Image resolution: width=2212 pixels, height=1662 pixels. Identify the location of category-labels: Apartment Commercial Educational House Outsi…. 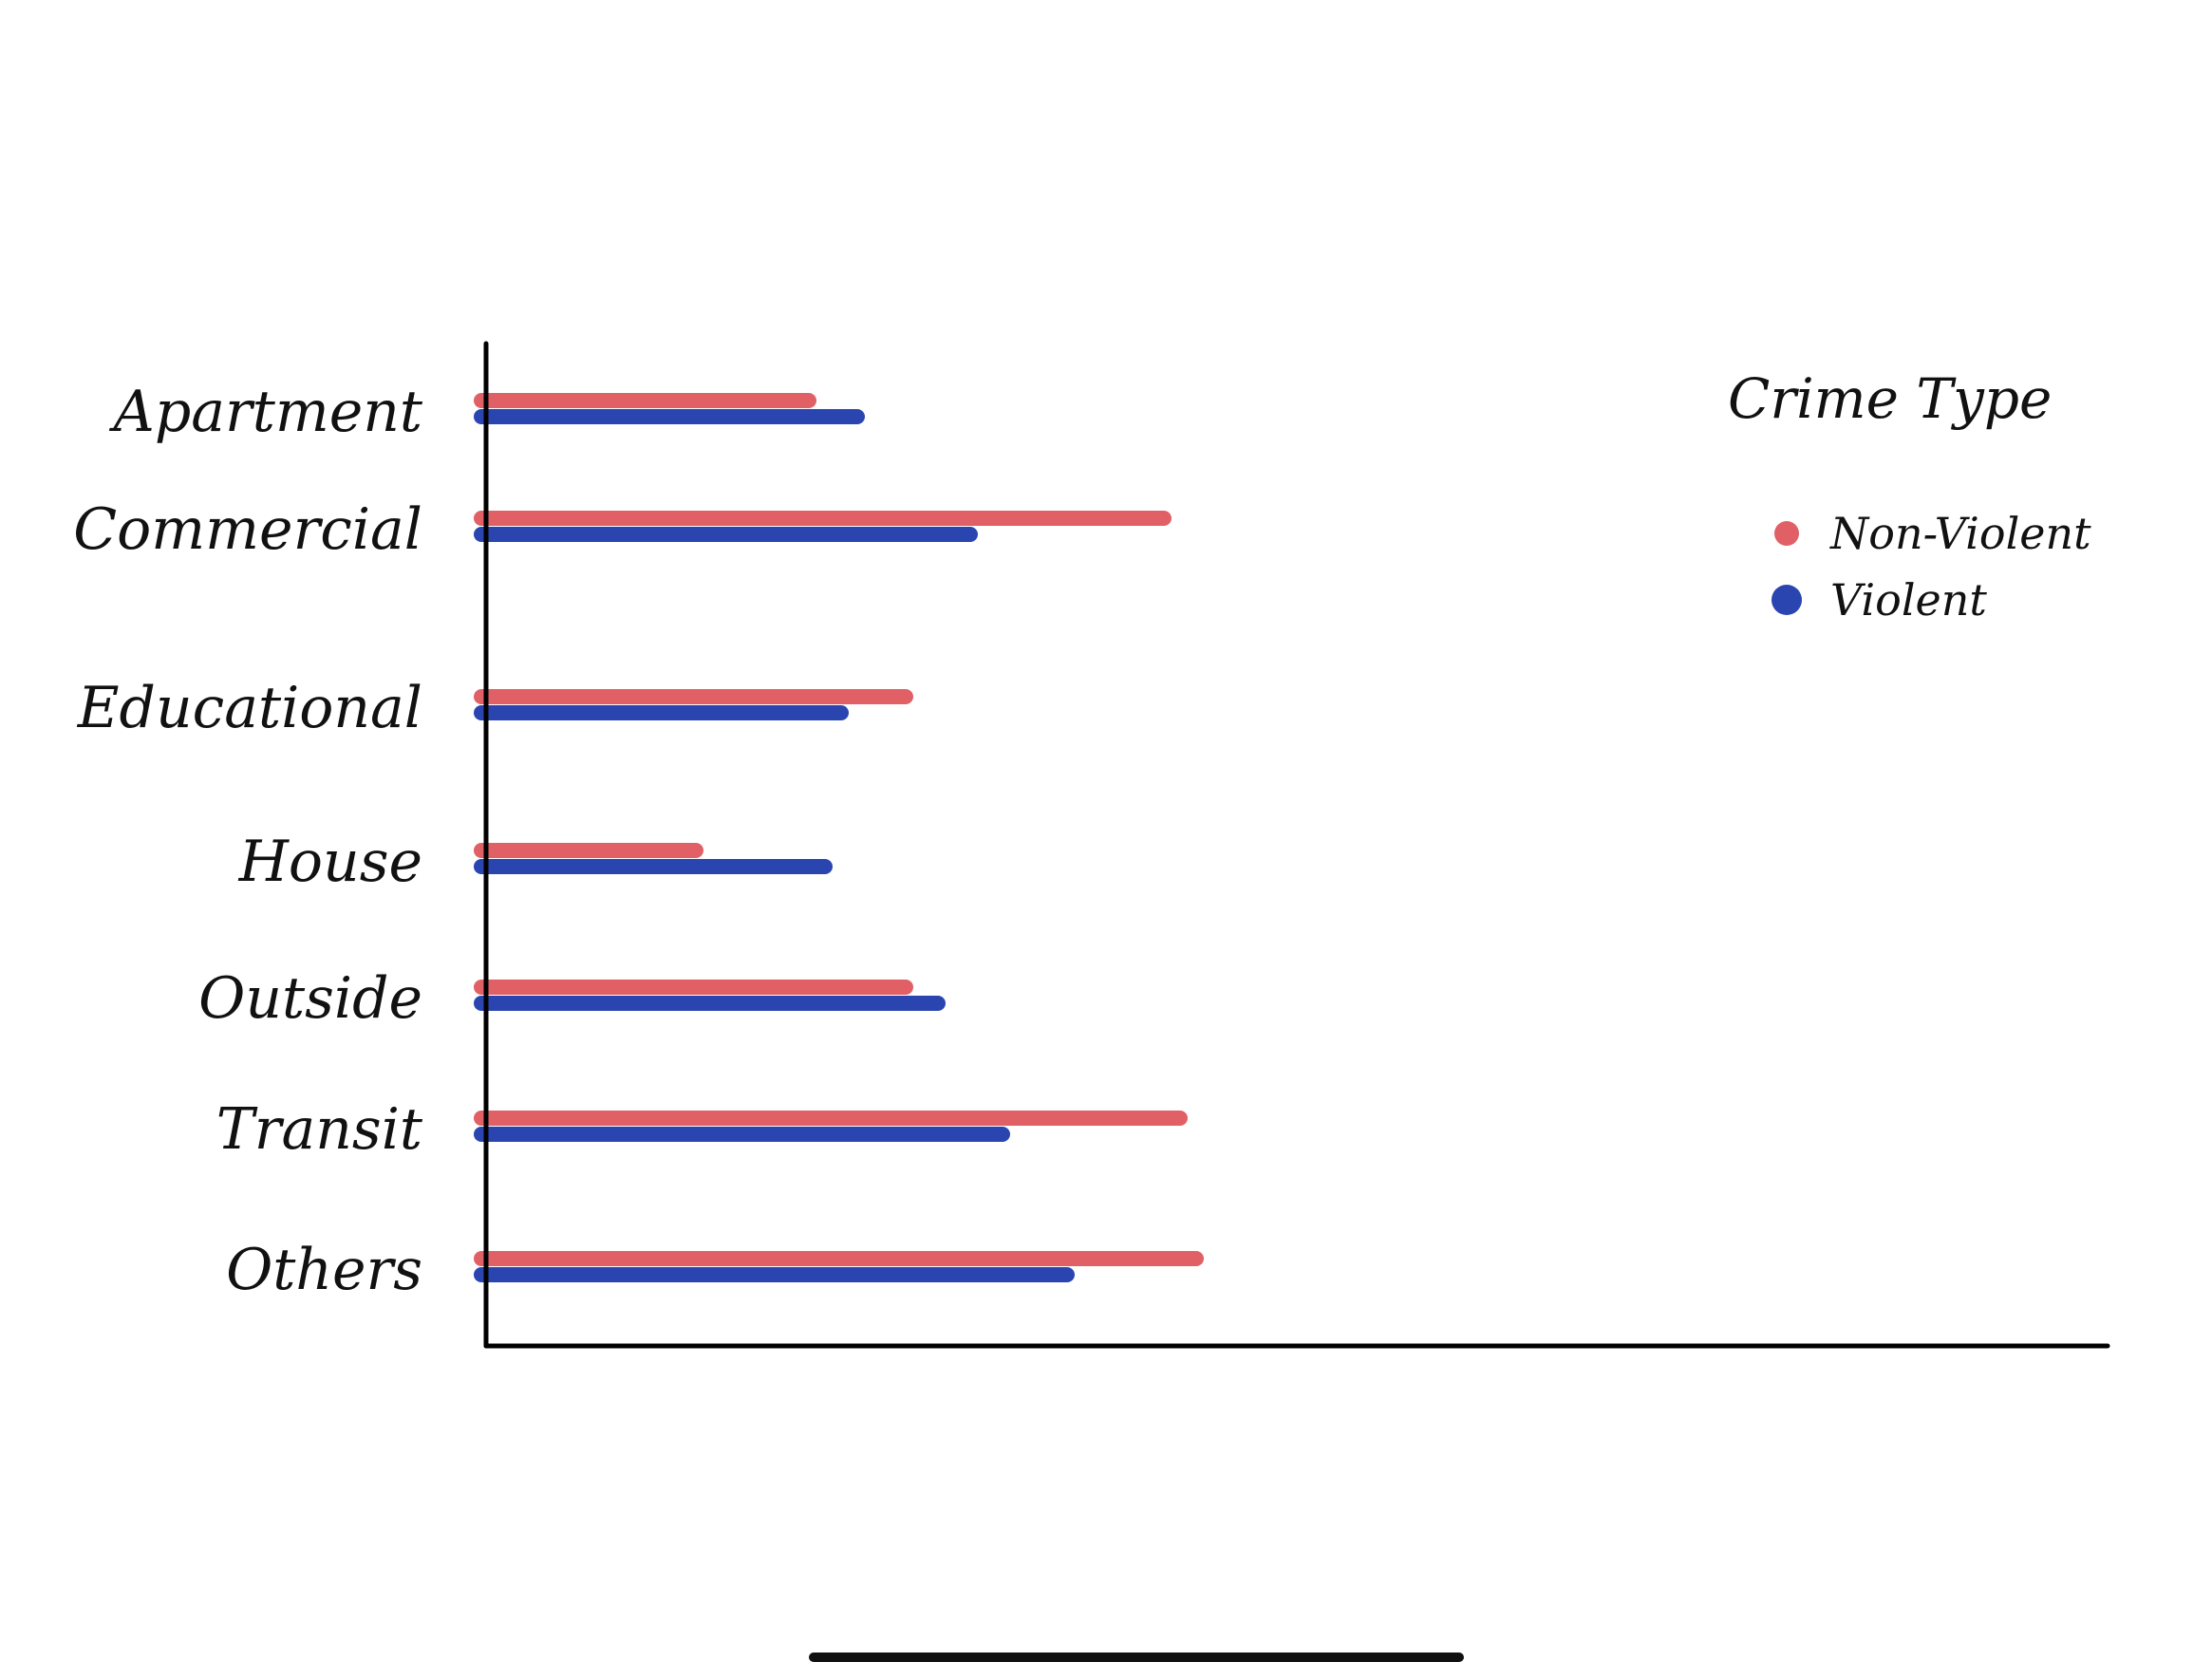
(248, 841).